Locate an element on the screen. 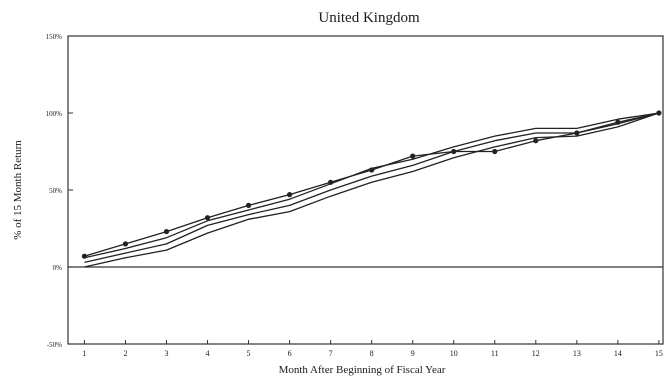 The image size is (667, 379). x-axis: 1 2 3 4 5 6 7 8 9 10 11 12 13 14 15 is located at coordinates (372, 349).